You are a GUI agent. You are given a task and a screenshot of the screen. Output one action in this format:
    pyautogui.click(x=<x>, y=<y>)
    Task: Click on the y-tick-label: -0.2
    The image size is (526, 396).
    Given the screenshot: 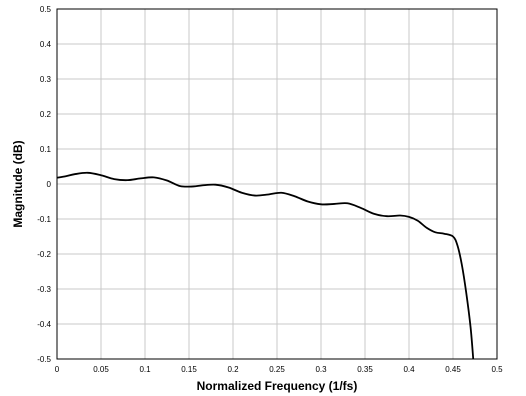 What is the action you would take?
    pyautogui.click(x=44, y=254)
    